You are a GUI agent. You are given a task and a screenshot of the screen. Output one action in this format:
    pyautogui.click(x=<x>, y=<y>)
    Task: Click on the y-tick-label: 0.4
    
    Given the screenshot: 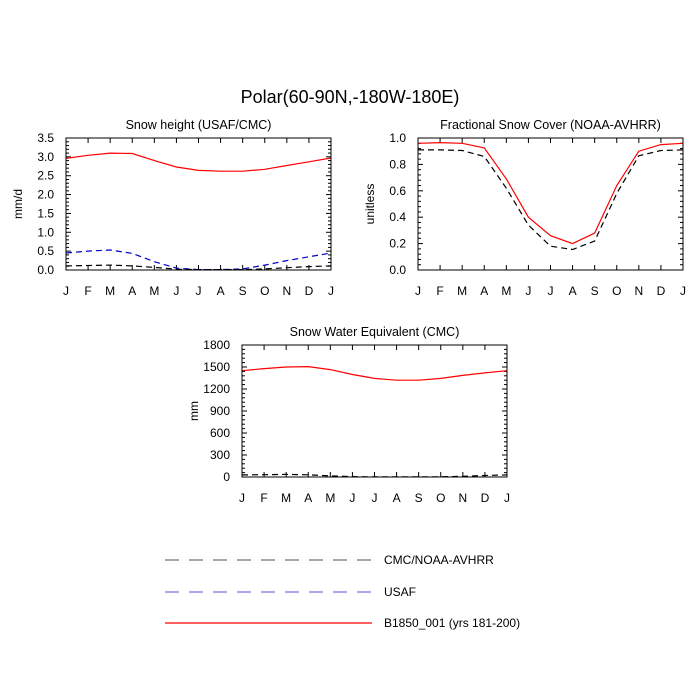 What is the action you would take?
    pyautogui.click(x=397, y=217)
    